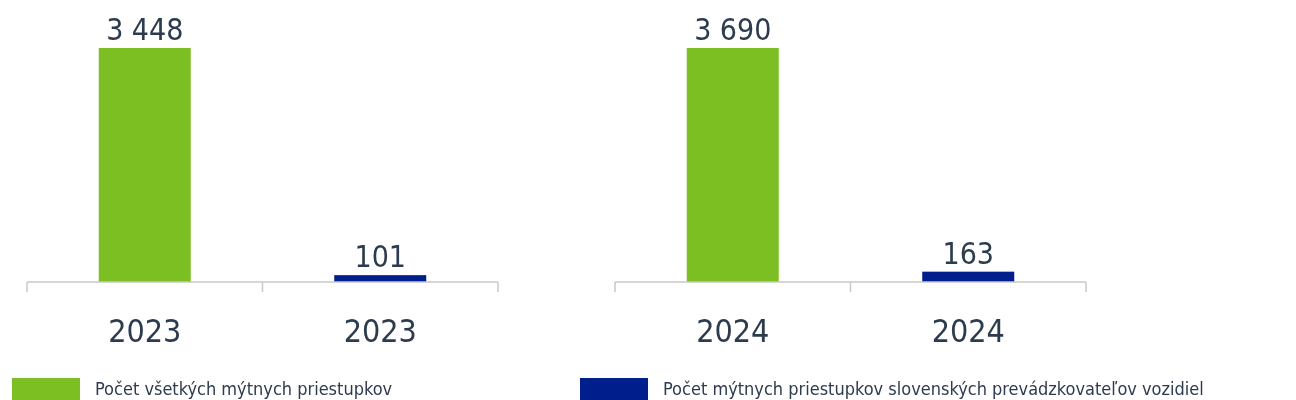 This screenshot has width=1296, height=400. I want to click on legend-label: Počet mýtnych priestupkov slovenských prevádzkovateľov vozidiel, so click(933, 388).